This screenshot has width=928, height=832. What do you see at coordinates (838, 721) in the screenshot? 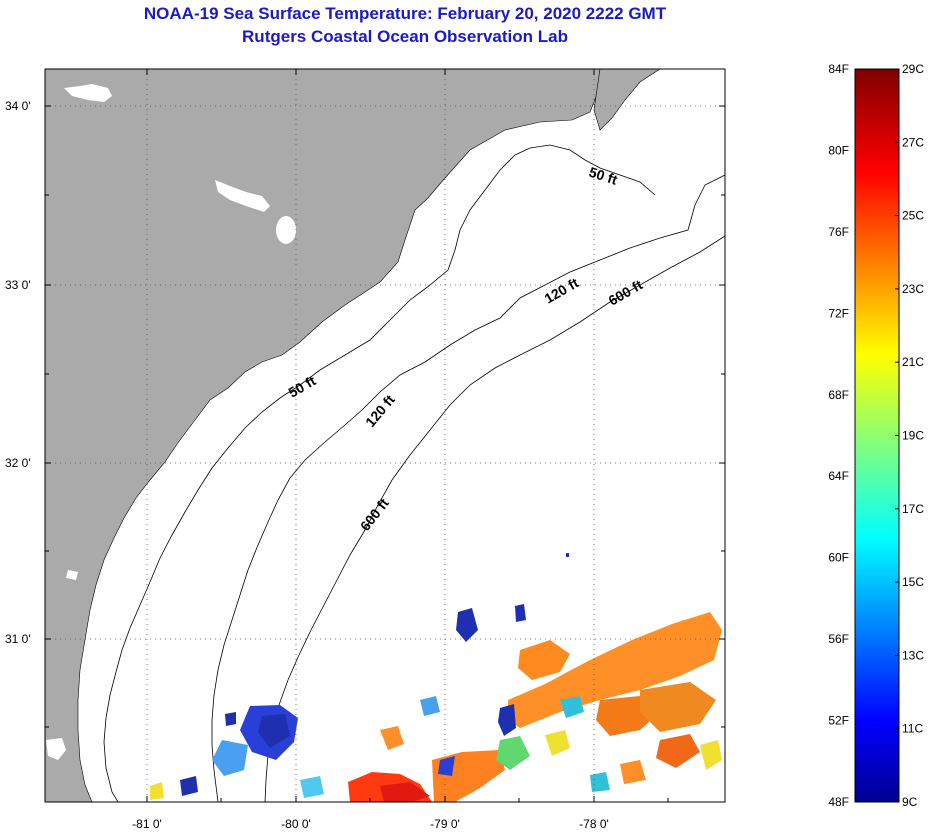
I see `colorbar-label-f: 52F` at bounding box center [838, 721].